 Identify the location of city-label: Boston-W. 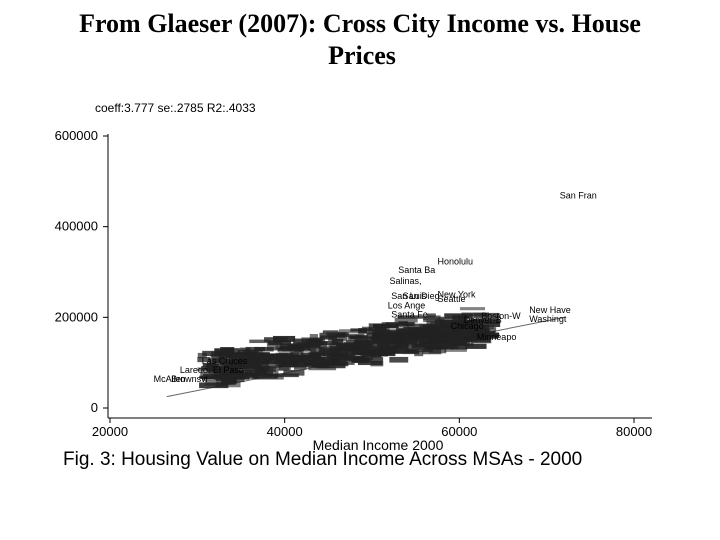
(501, 316).